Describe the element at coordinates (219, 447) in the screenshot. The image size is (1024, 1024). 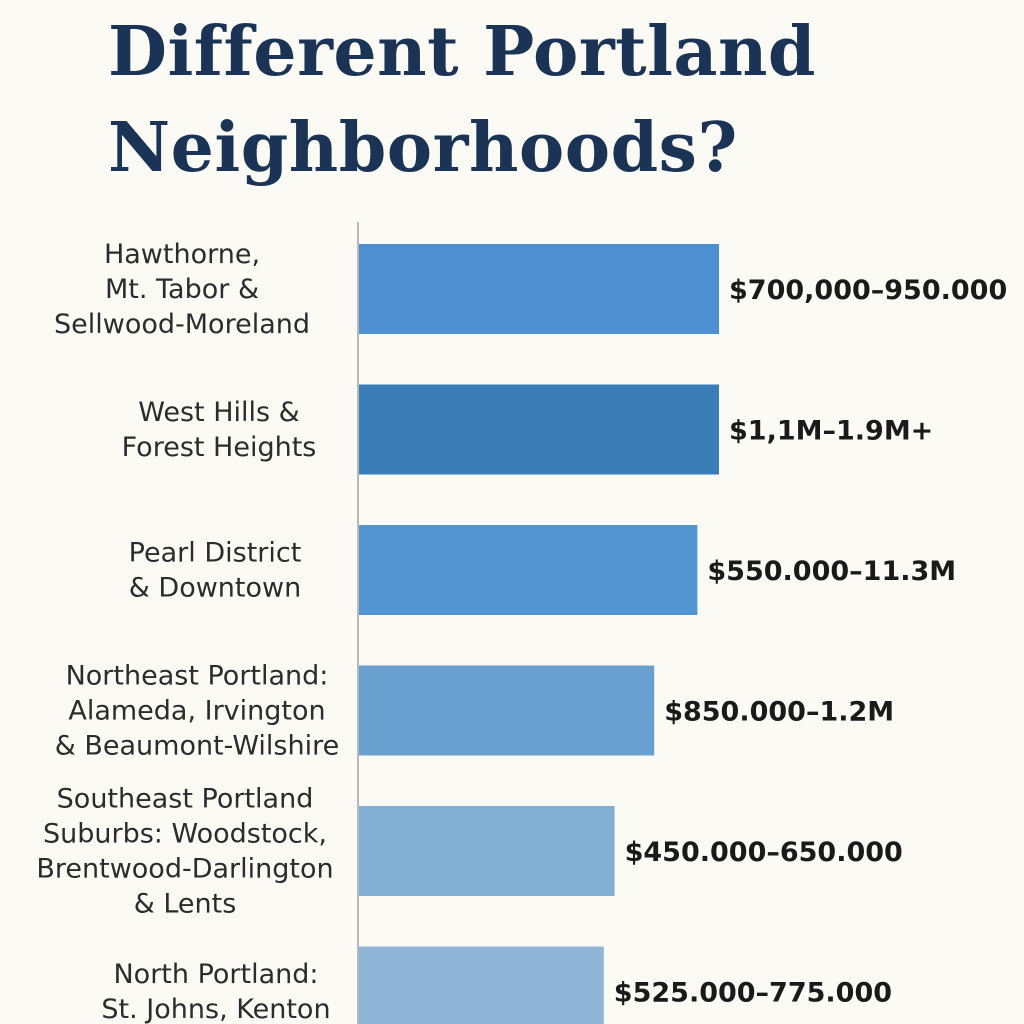
I see `category-label-line: Forest Heights` at that location.